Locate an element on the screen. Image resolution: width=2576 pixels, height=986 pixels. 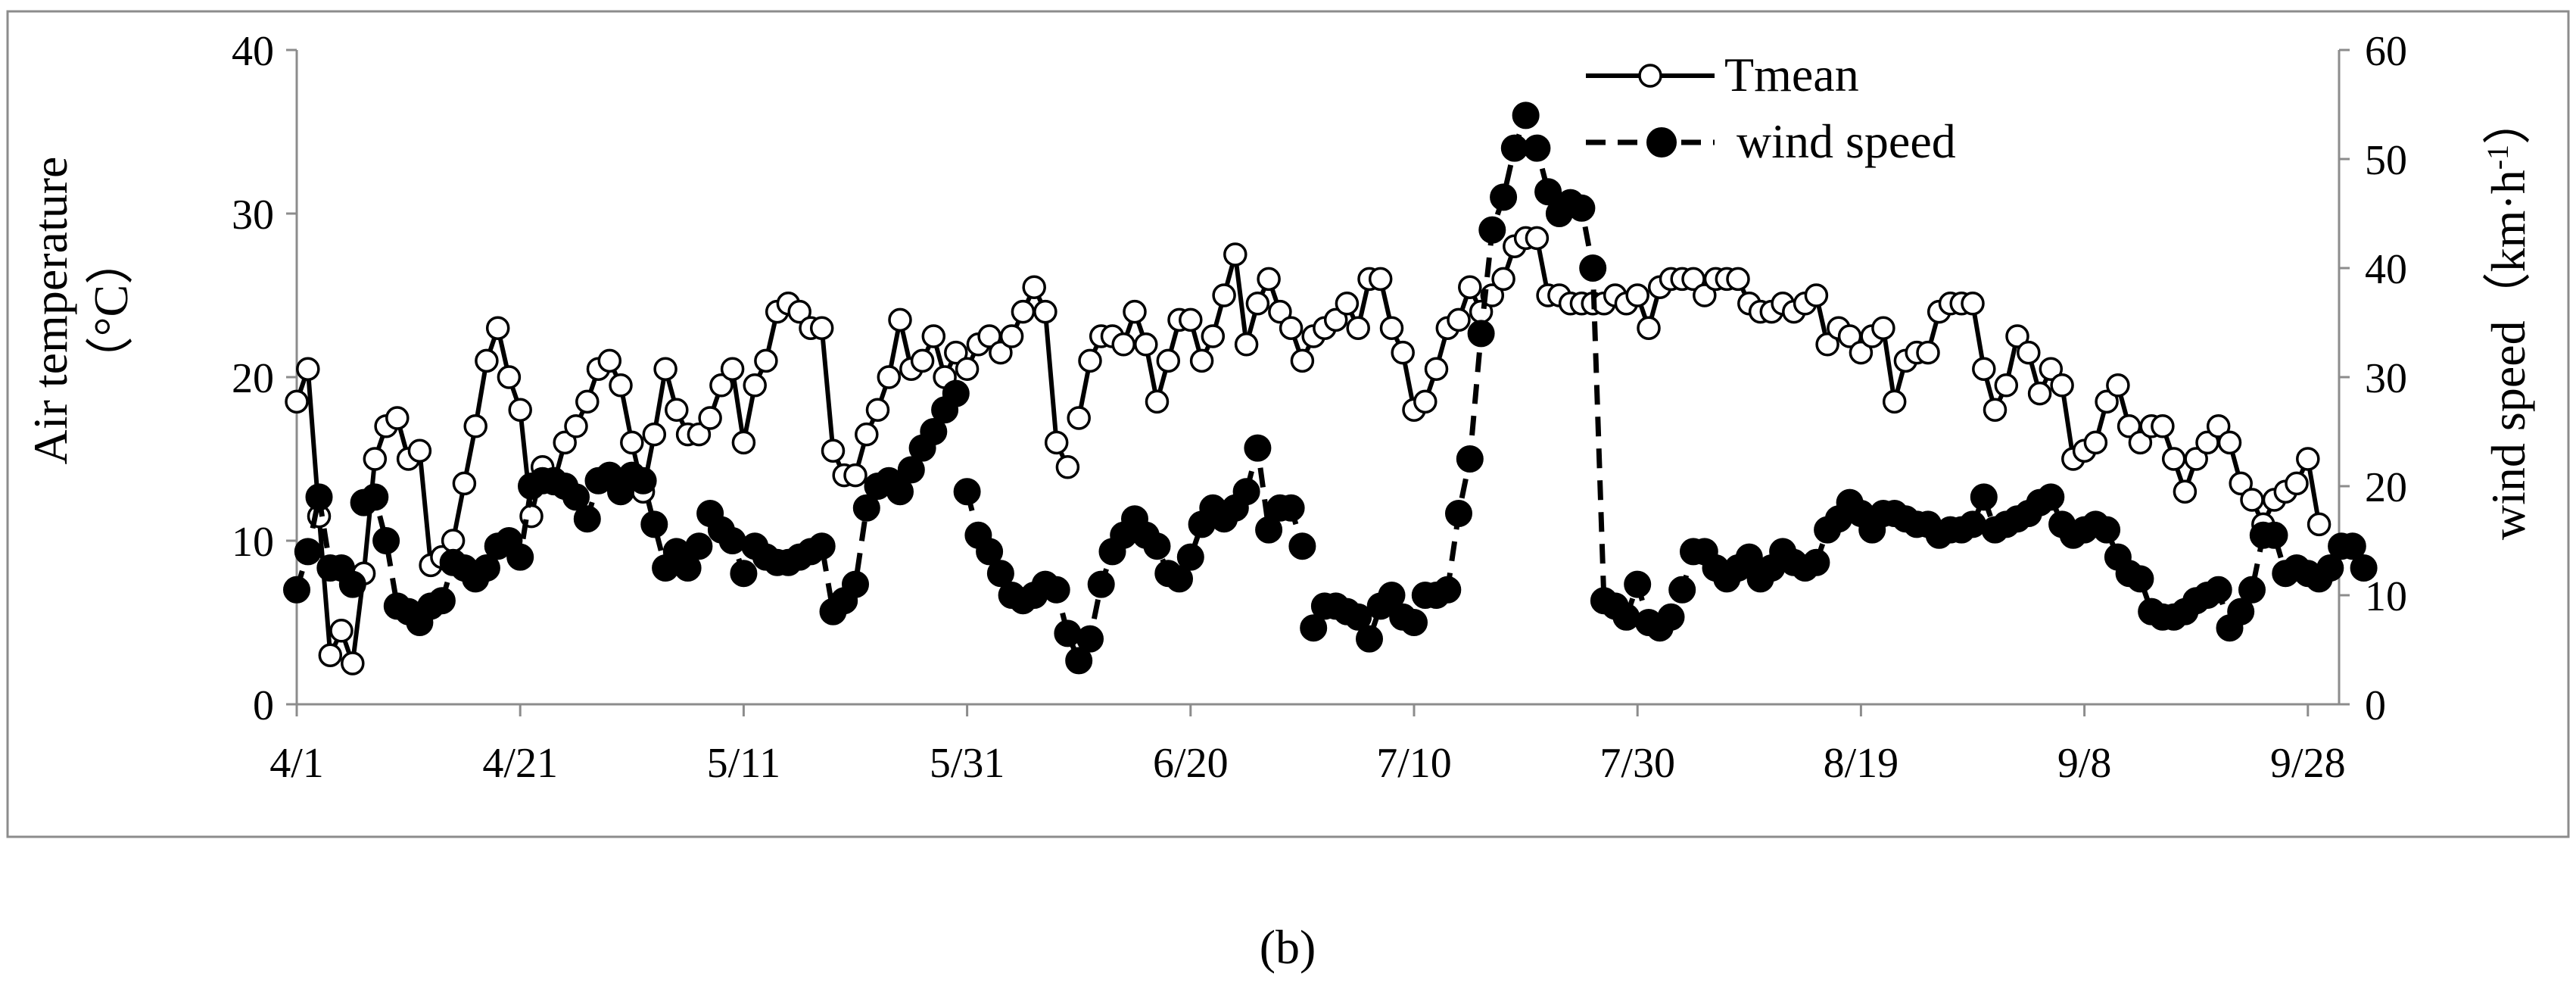
right-tick-label: 0 is located at coordinates (2375, 705).